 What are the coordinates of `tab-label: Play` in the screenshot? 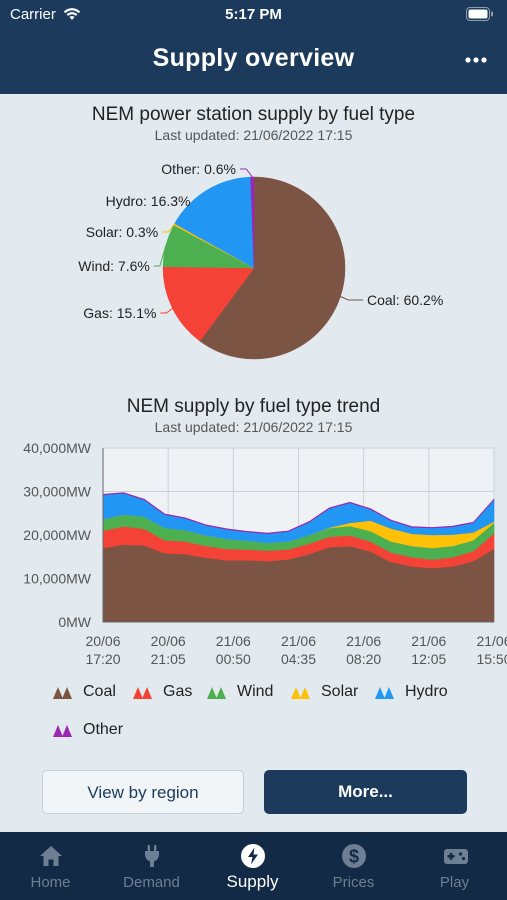 It's located at (454, 882).